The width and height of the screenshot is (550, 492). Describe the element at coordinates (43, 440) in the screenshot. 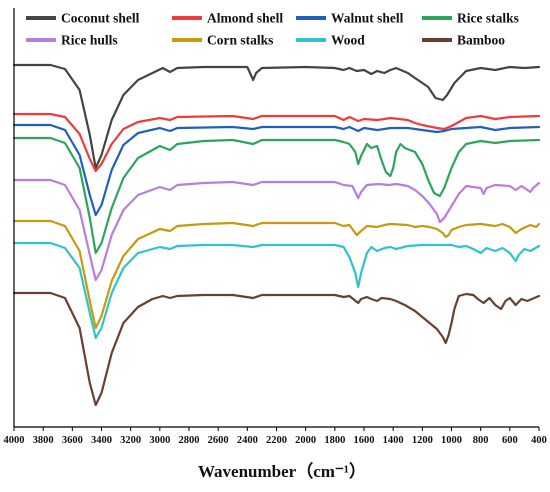

I see `x-tick-label: 3800` at that location.